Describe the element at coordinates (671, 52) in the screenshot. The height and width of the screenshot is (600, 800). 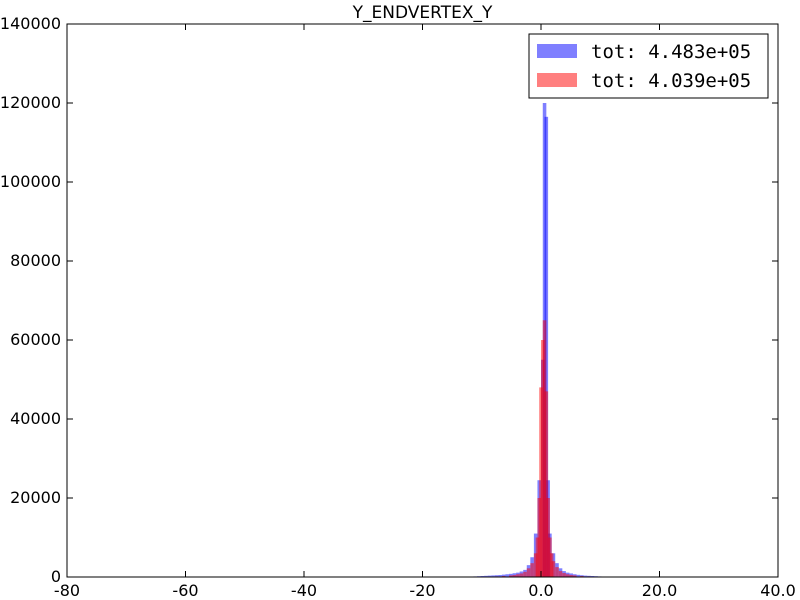
I see `legend-label: tot: 4.483e+05` at that location.